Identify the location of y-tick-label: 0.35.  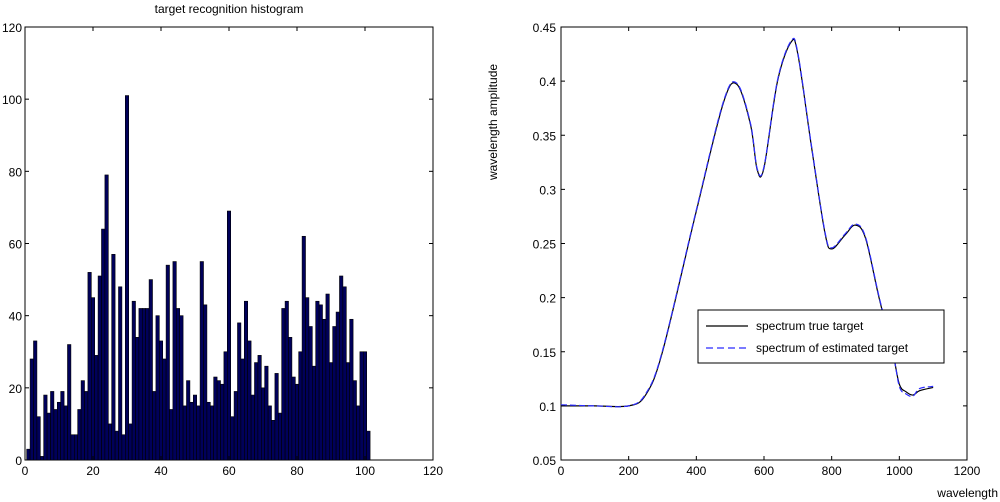
(545, 136).